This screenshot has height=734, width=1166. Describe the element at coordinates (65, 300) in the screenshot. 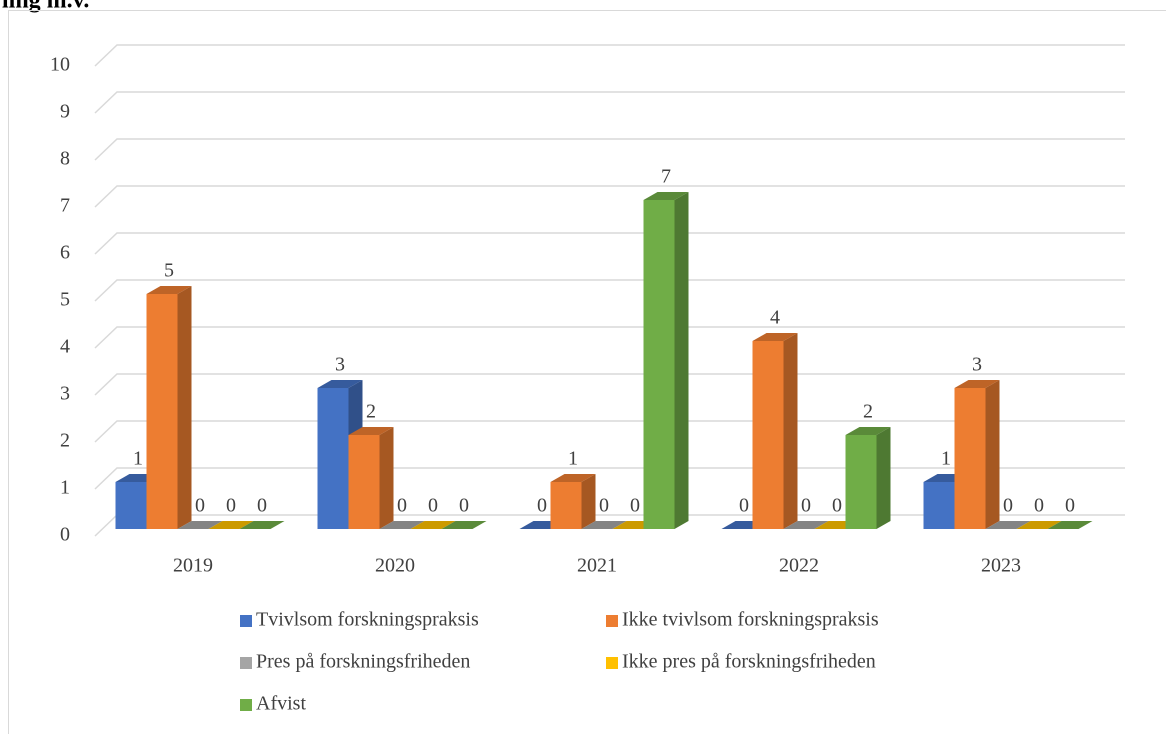

I see `y-tick-label: 5` at that location.